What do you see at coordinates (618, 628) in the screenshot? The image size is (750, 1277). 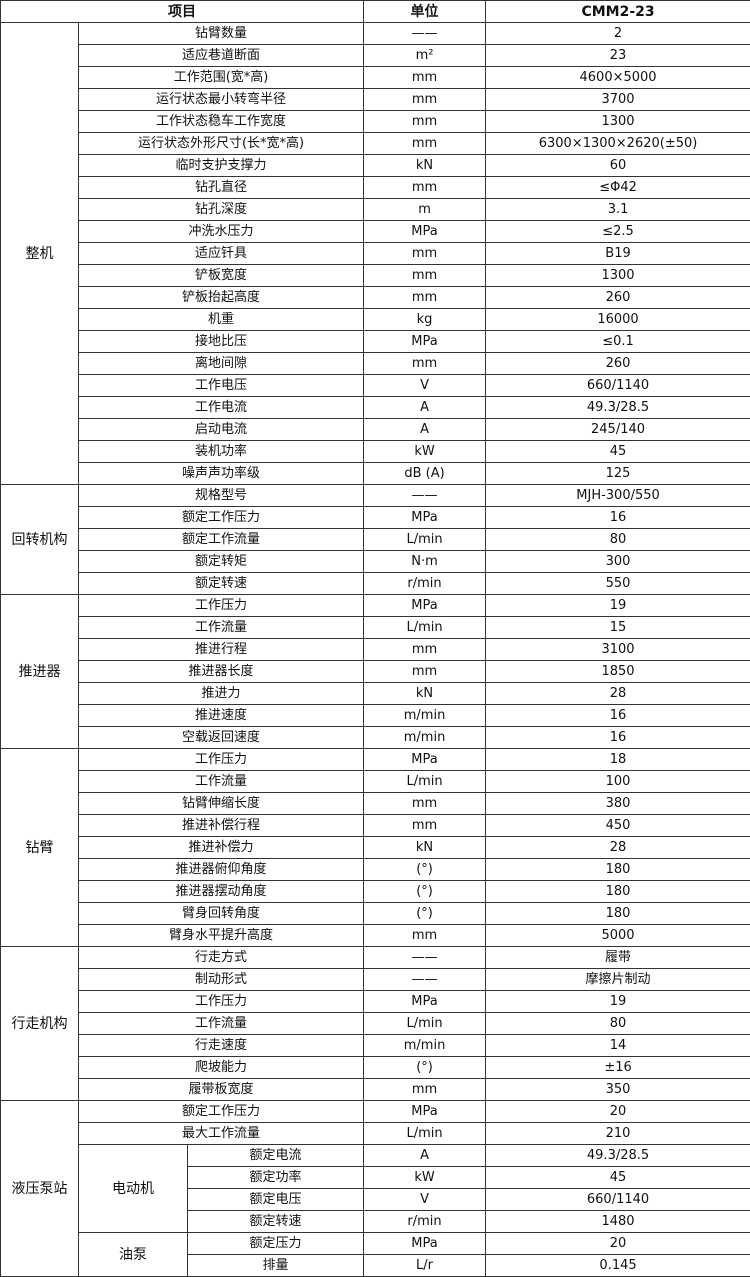 I see `item-value: 15` at bounding box center [618, 628].